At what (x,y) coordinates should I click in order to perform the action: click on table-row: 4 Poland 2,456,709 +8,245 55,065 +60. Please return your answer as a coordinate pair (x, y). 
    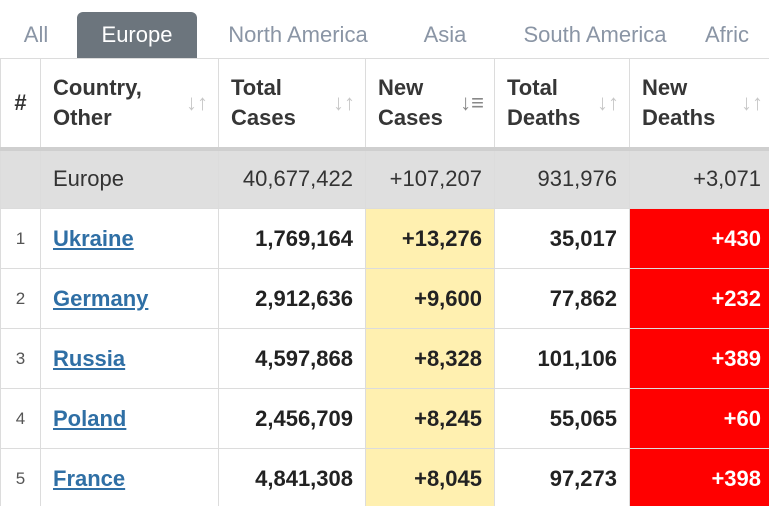
    Looking at the image, I should click on (384, 418).